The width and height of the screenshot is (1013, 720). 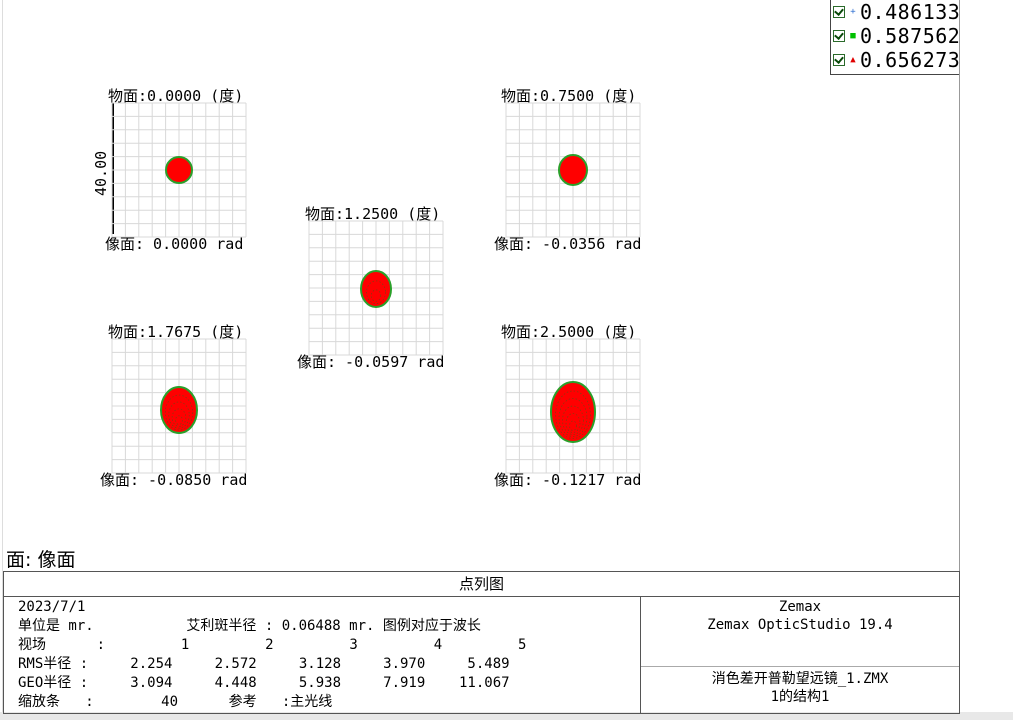 I want to click on panel-1-object-label: 物面:0.0000 (度), so click(x=176, y=96).